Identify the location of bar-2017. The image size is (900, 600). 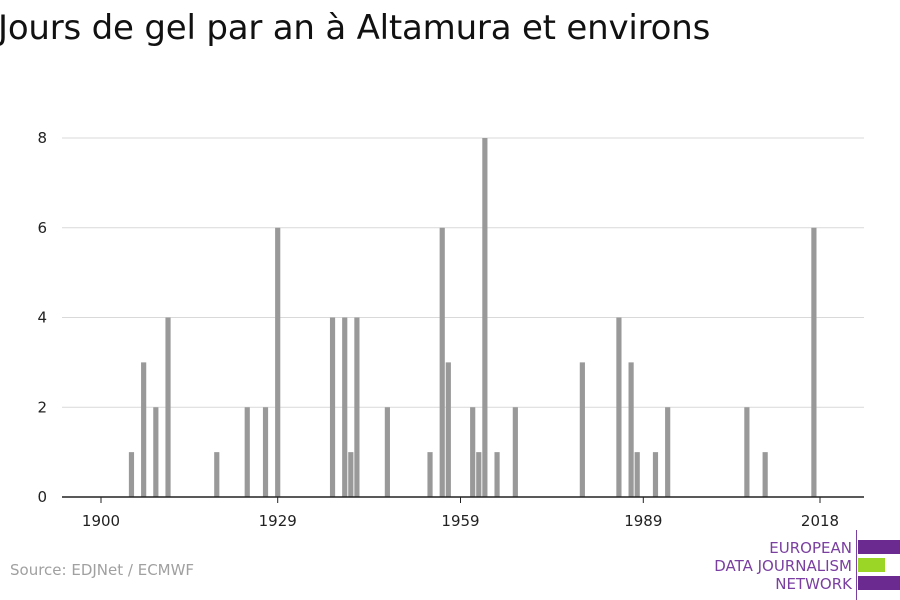
(814, 362).